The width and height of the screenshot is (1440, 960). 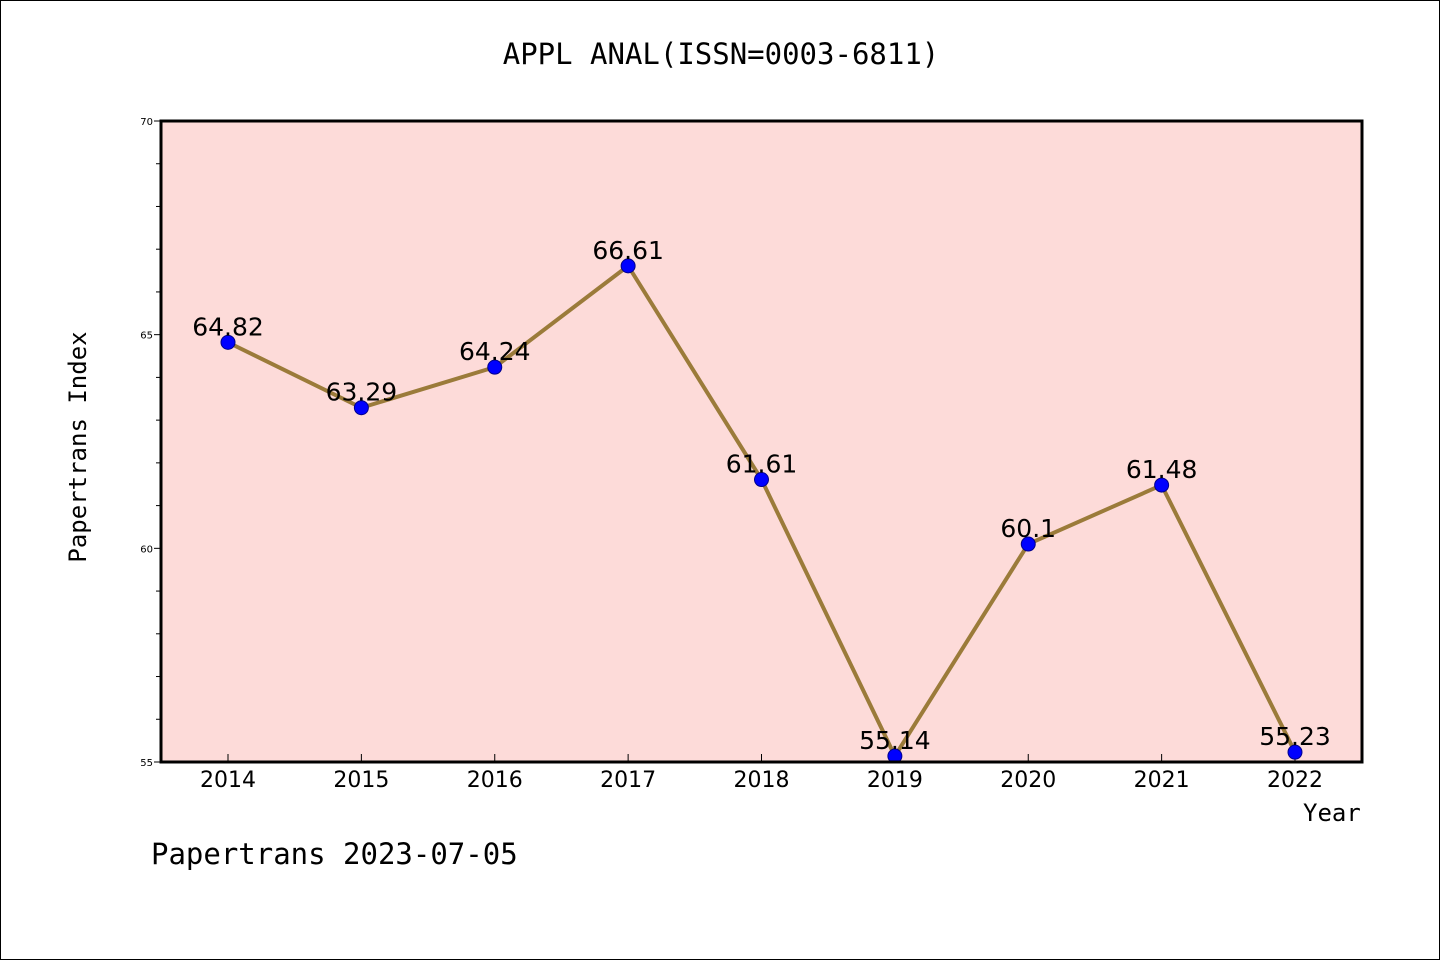 What do you see at coordinates (1028, 528) in the screenshot?
I see `data-label: 60.1` at bounding box center [1028, 528].